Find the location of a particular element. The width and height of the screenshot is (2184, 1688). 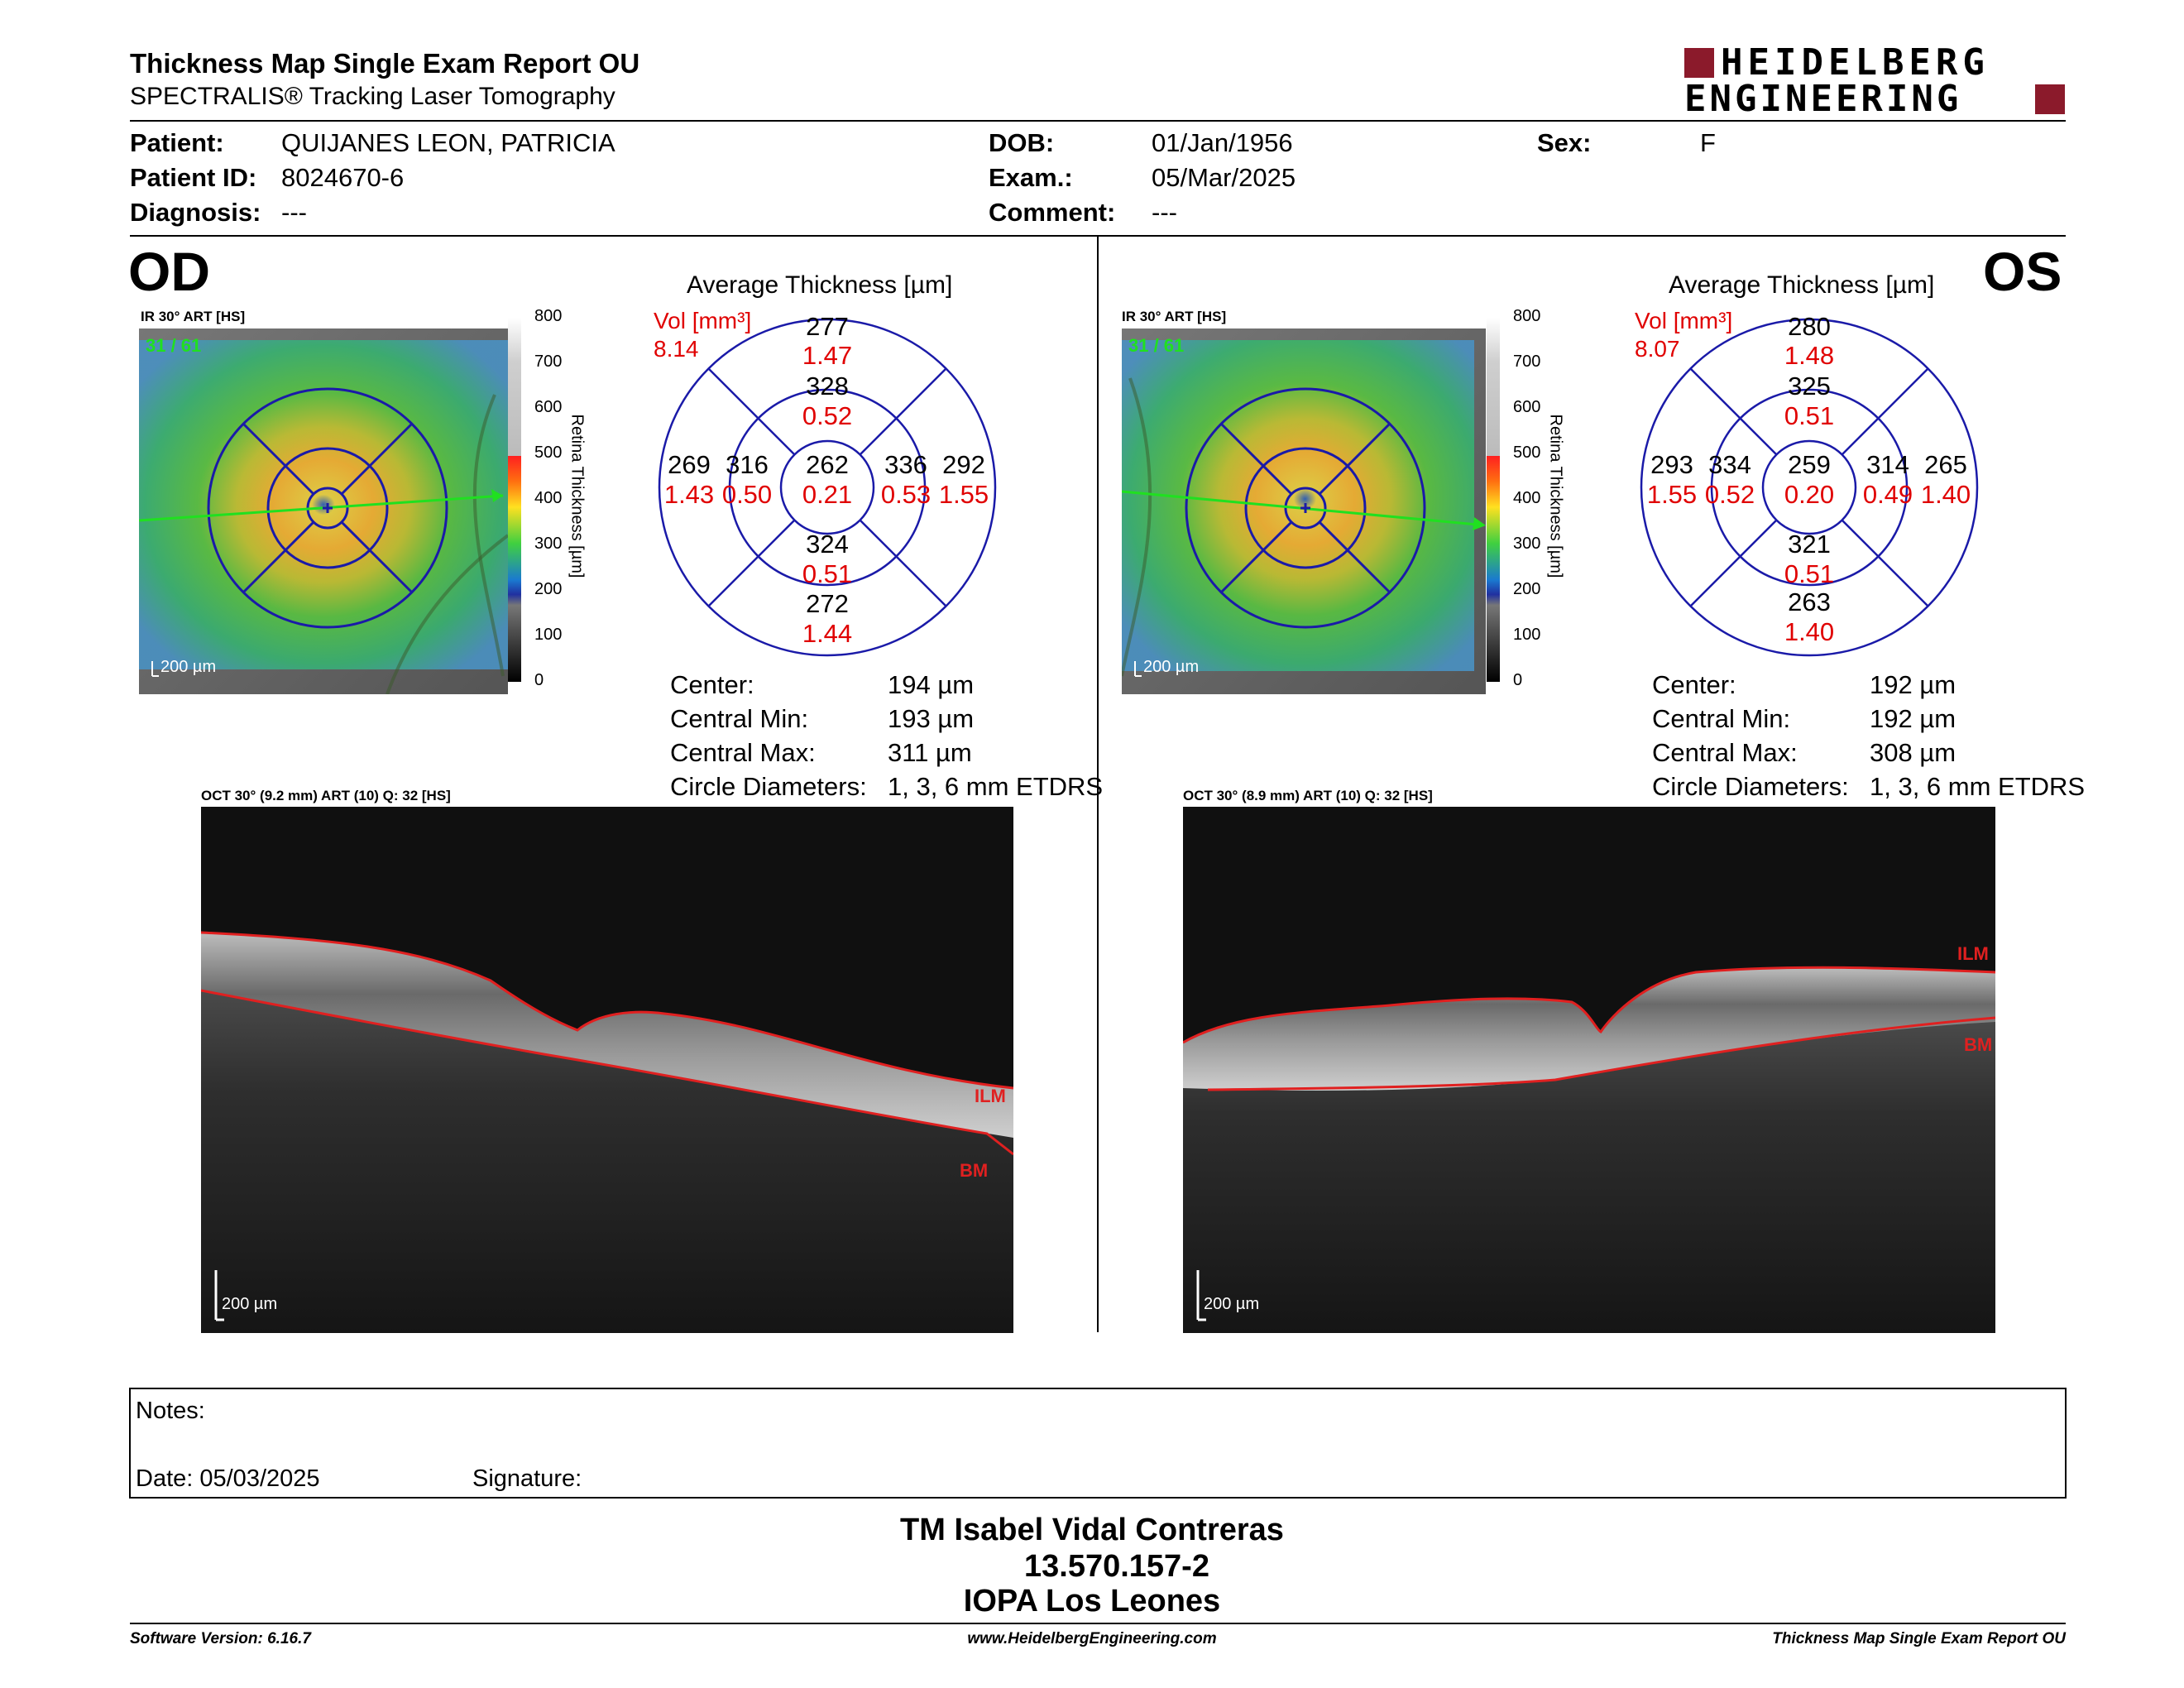

od-center-label: Center: is located at coordinates (712, 684).